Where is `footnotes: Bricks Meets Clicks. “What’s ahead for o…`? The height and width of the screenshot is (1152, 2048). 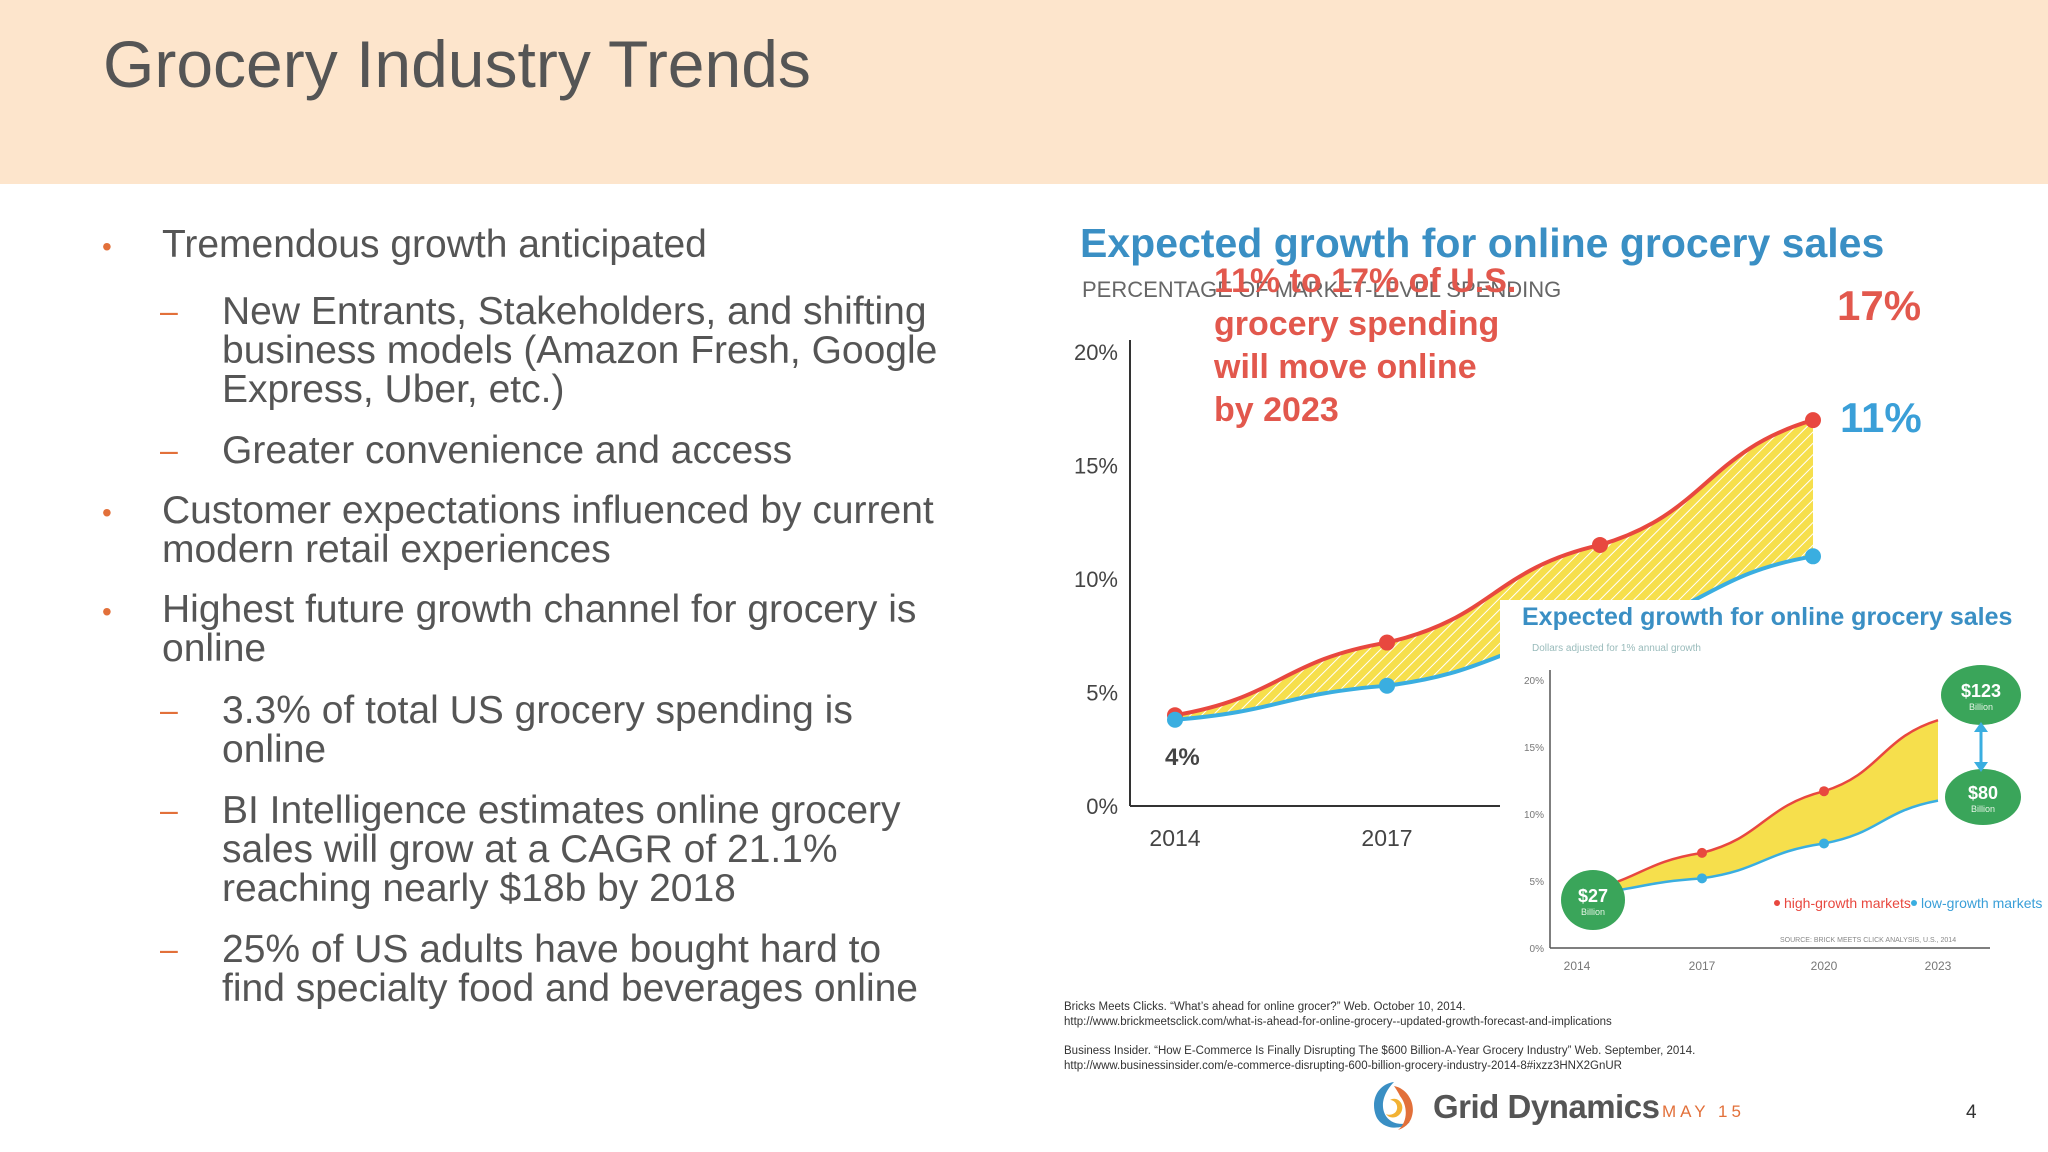 footnotes: Bricks Meets Clicks. “What’s ahead for o… is located at coordinates (1379, 1044).